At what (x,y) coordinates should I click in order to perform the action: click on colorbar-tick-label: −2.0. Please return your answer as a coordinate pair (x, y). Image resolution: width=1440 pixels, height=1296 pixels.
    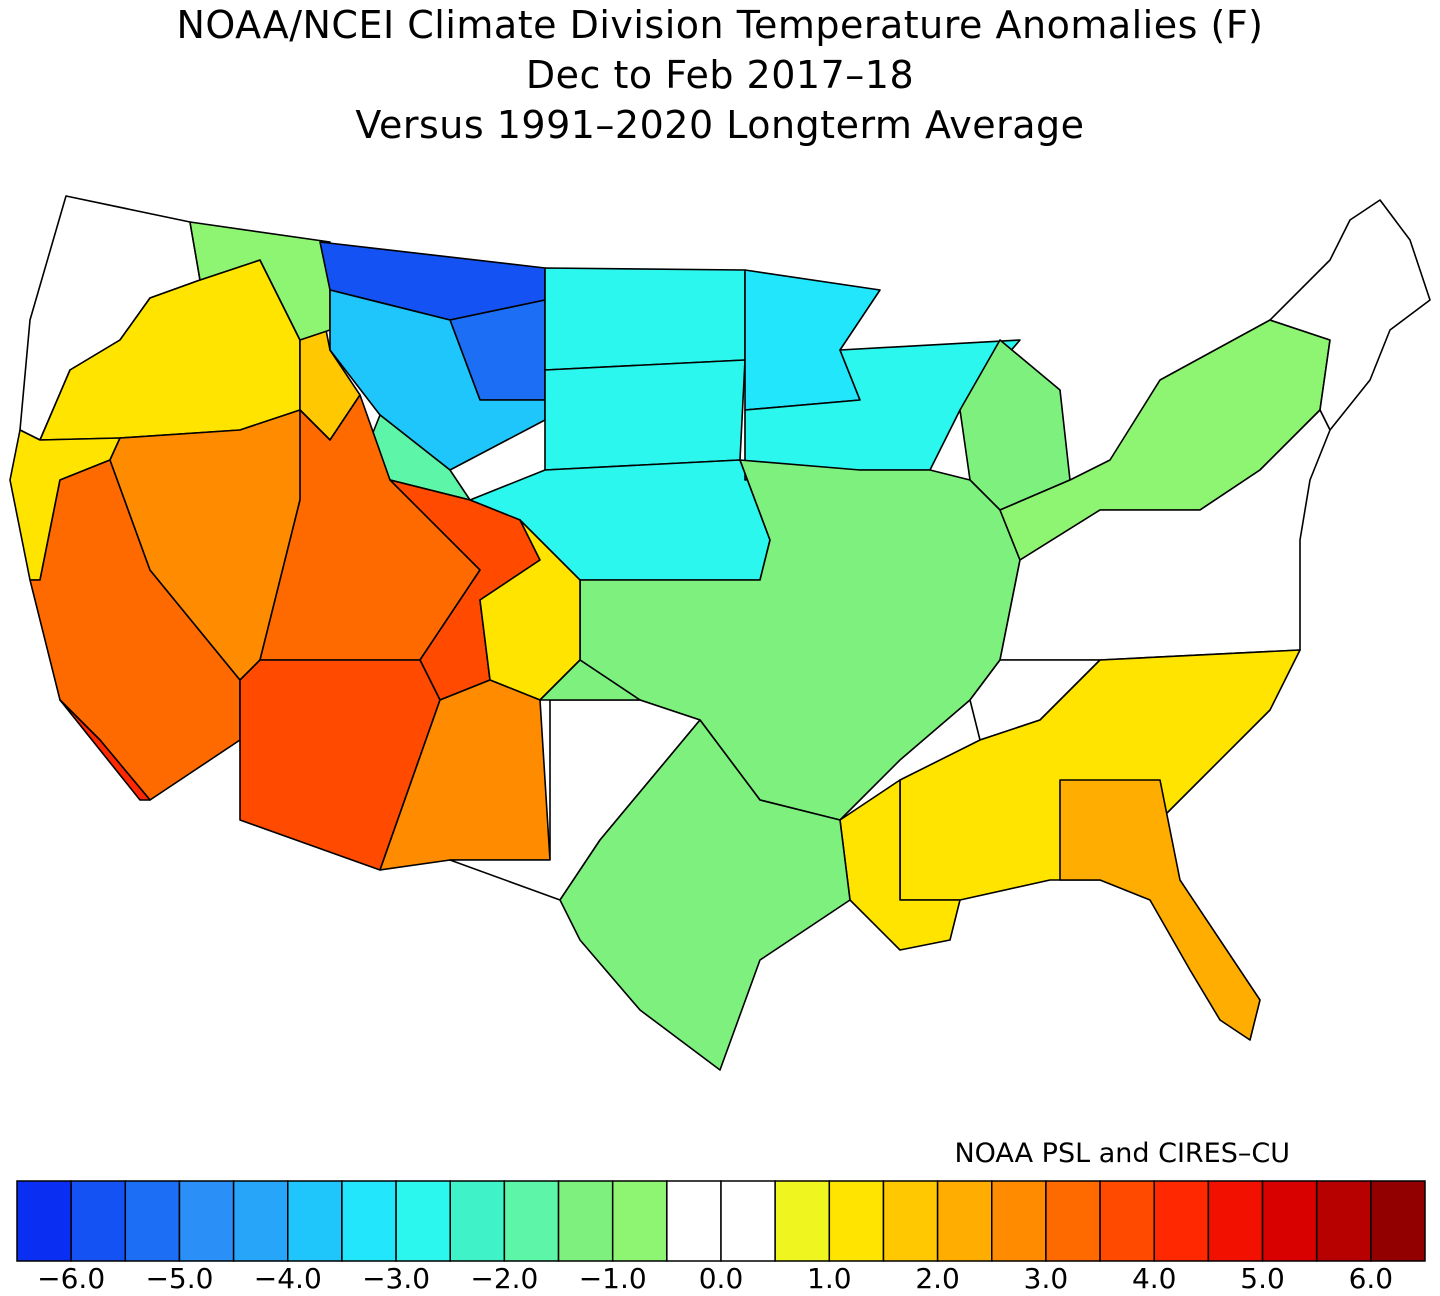
    Looking at the image, I should click on (504, 1278).